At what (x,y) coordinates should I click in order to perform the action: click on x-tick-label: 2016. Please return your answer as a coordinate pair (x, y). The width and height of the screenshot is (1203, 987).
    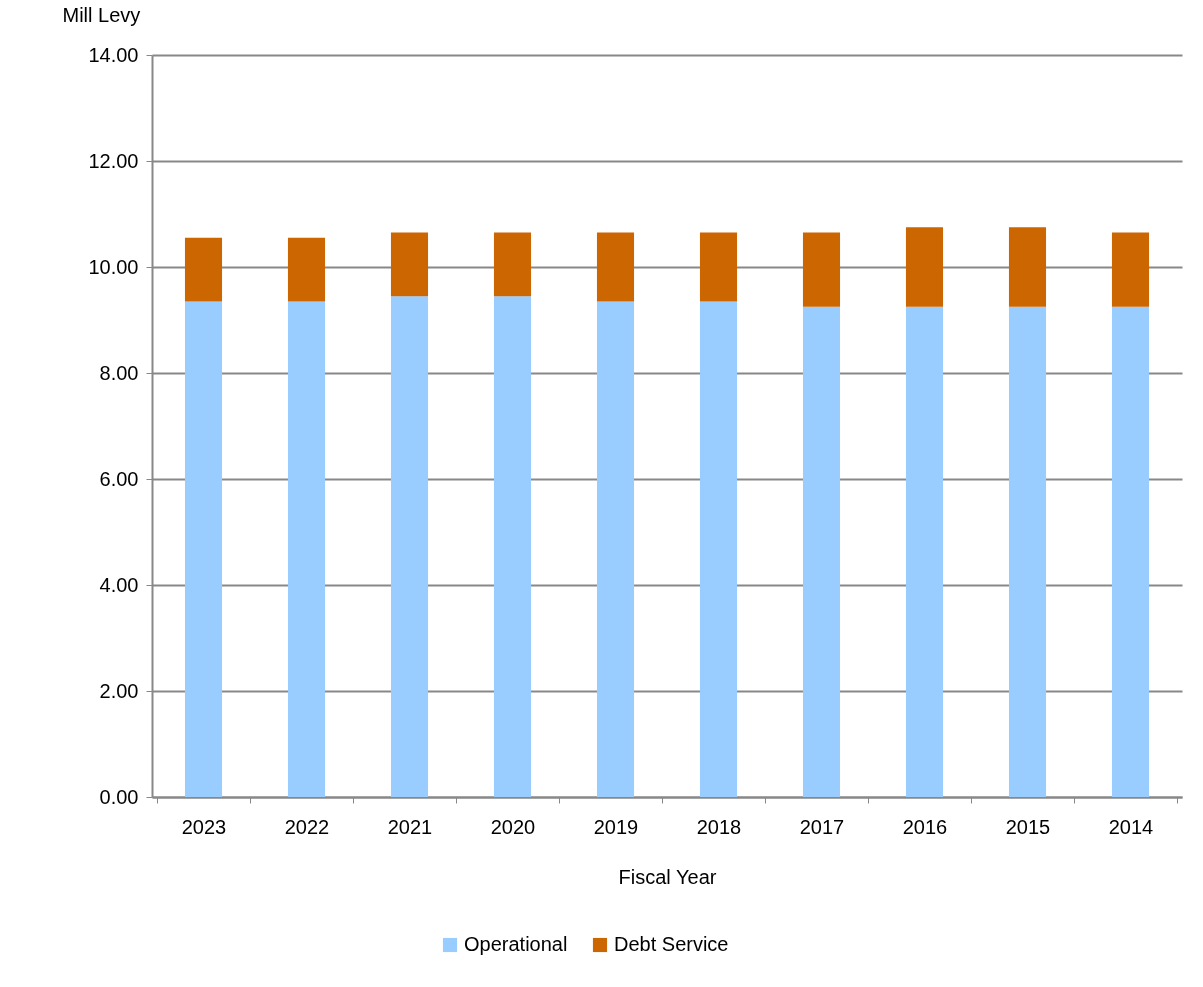
    Looking at the image, I should click on (925, 826).